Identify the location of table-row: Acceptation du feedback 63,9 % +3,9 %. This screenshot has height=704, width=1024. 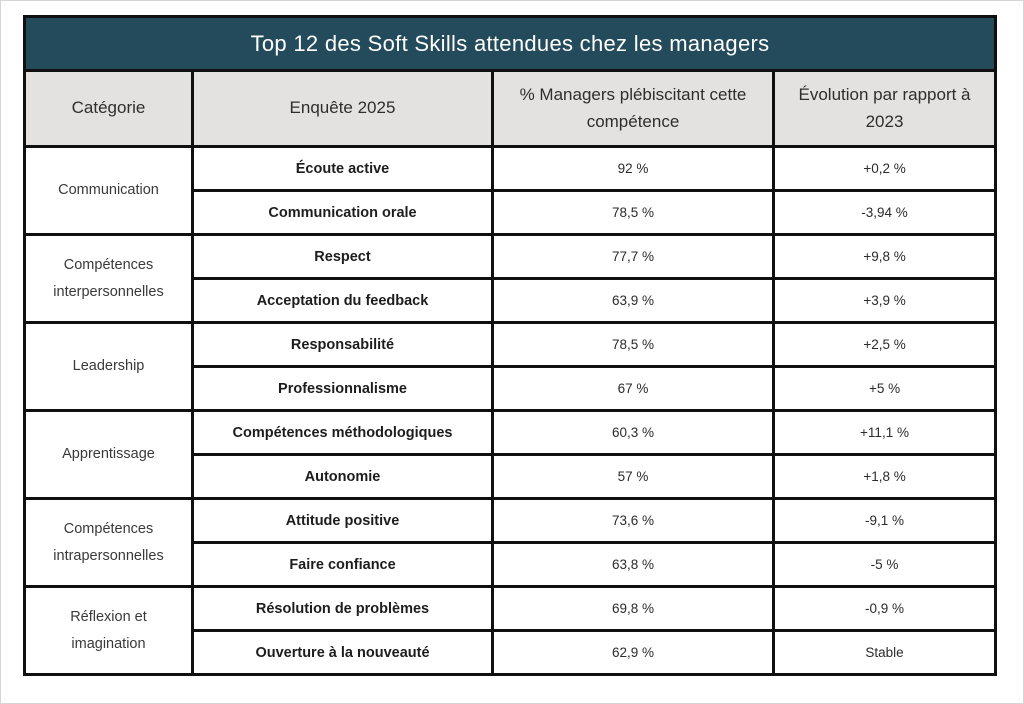
(511, 300).